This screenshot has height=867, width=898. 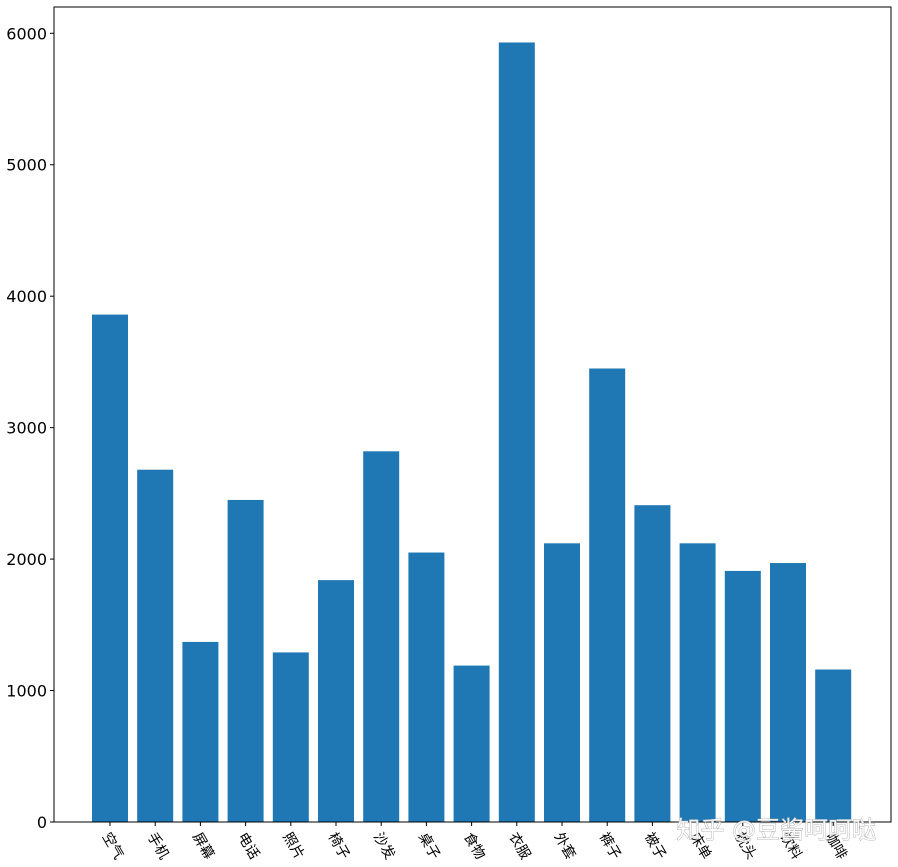 What do you see at coordinates (429, 846) in the screenshot?
I see `x-tick-label: 桌子` at bounding box center [429, 846].